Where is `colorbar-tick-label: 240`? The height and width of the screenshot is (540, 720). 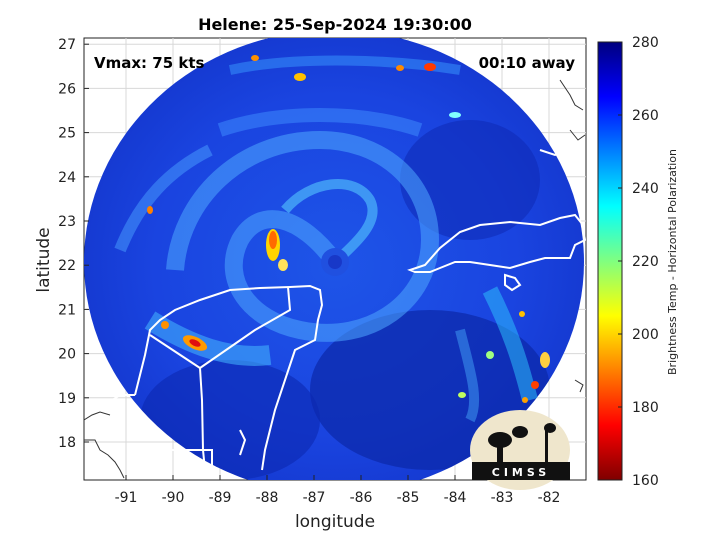
colorbar-tick-label: 240 is located at coordinates (645, 189).